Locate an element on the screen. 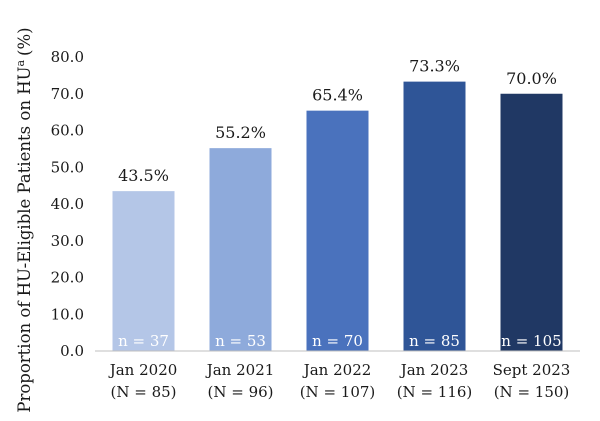  bar-count-label: n = 85 is located at coordinates (434, 341).